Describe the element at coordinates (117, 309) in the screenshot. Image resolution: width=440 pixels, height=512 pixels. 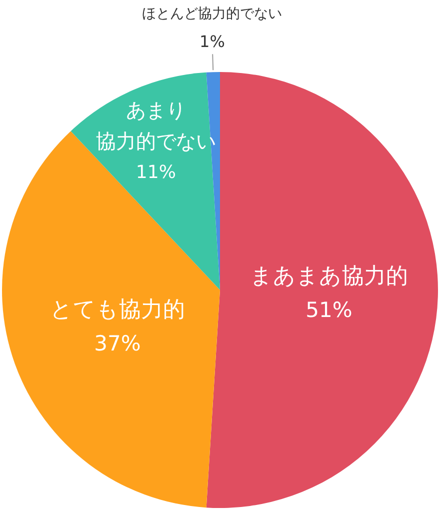
I see `slice-label: とても協力的` at that location.